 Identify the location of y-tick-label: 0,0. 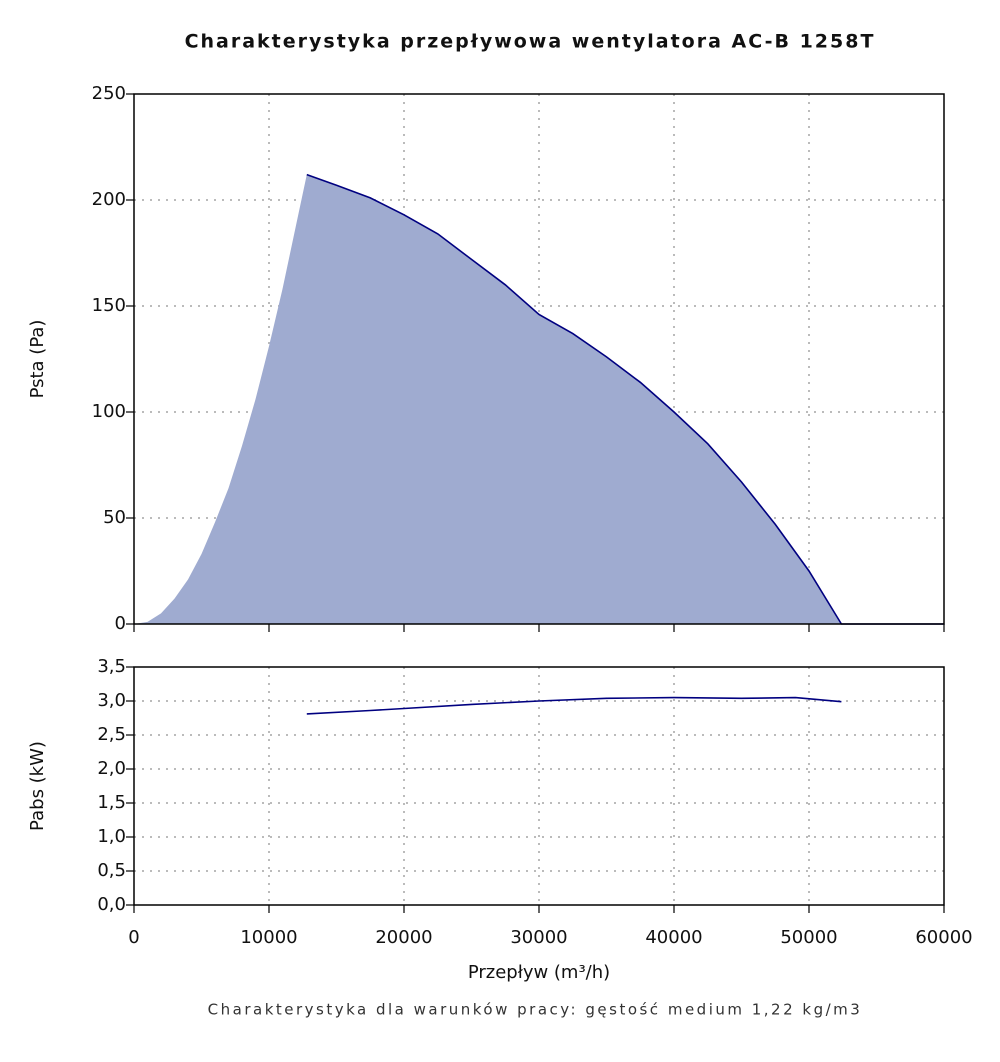
(111, 904).